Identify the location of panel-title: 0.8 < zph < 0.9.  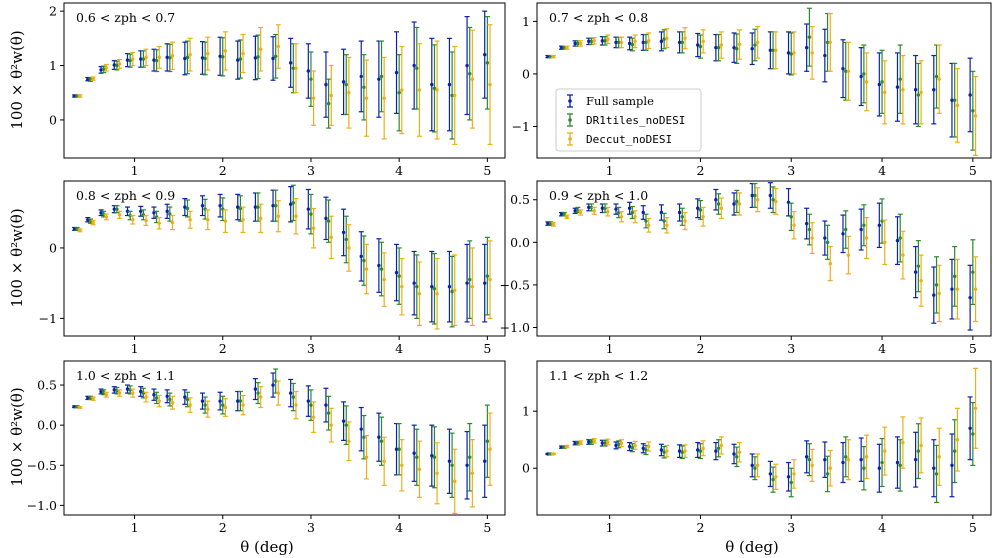
(125, 195).